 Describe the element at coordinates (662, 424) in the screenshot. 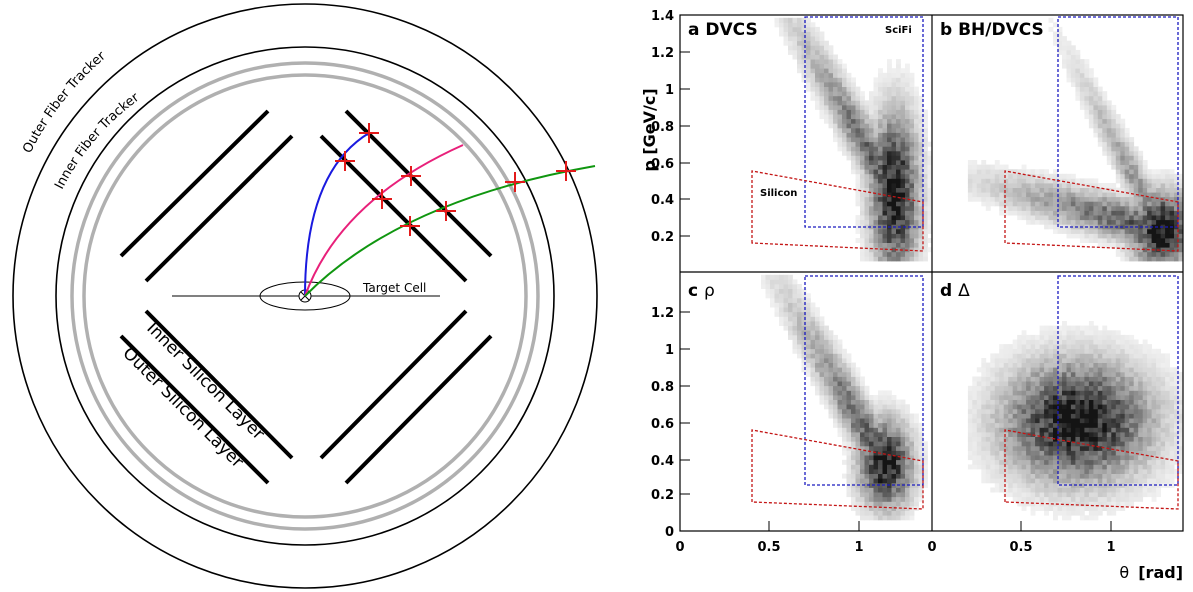

I see `ytick-label: 0.6` at that location.